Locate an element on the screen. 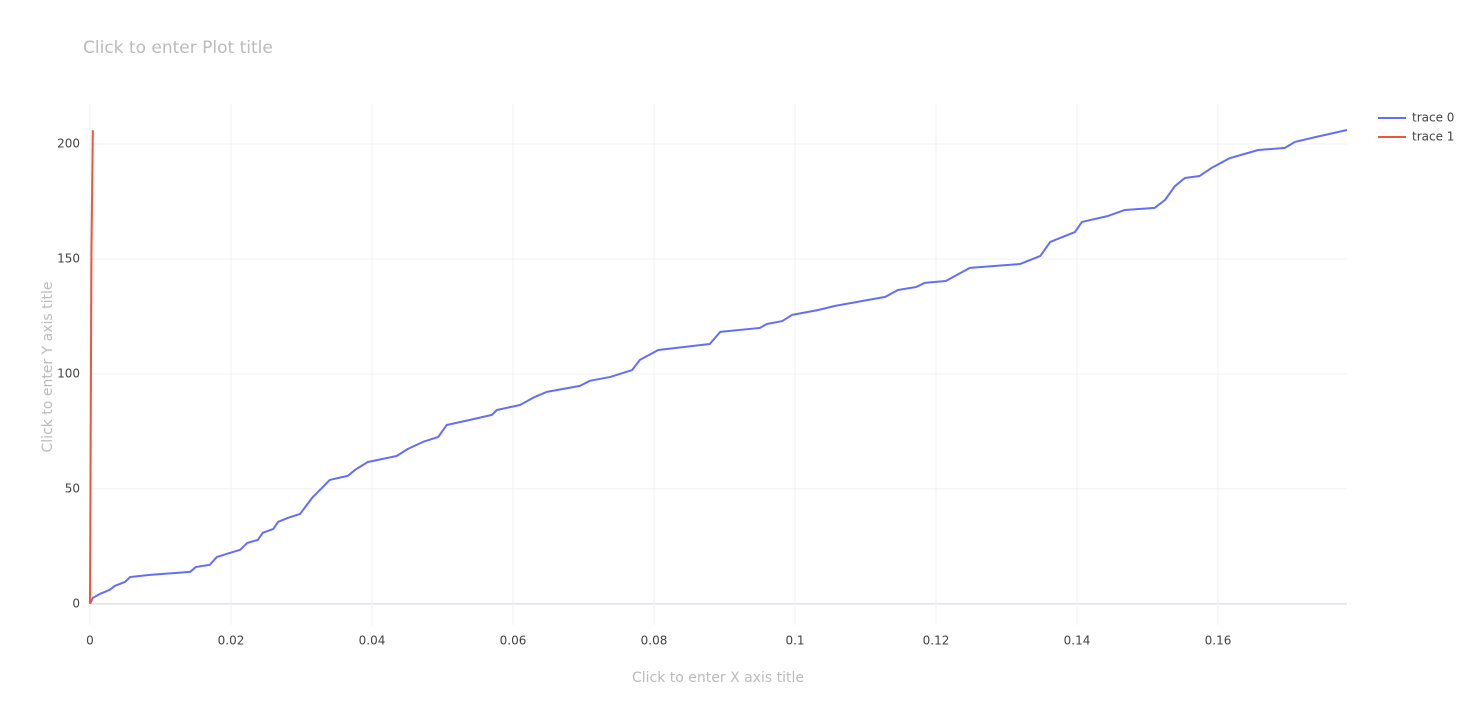  x-tick-label: 0.12 is located at coordinates (936, 641).